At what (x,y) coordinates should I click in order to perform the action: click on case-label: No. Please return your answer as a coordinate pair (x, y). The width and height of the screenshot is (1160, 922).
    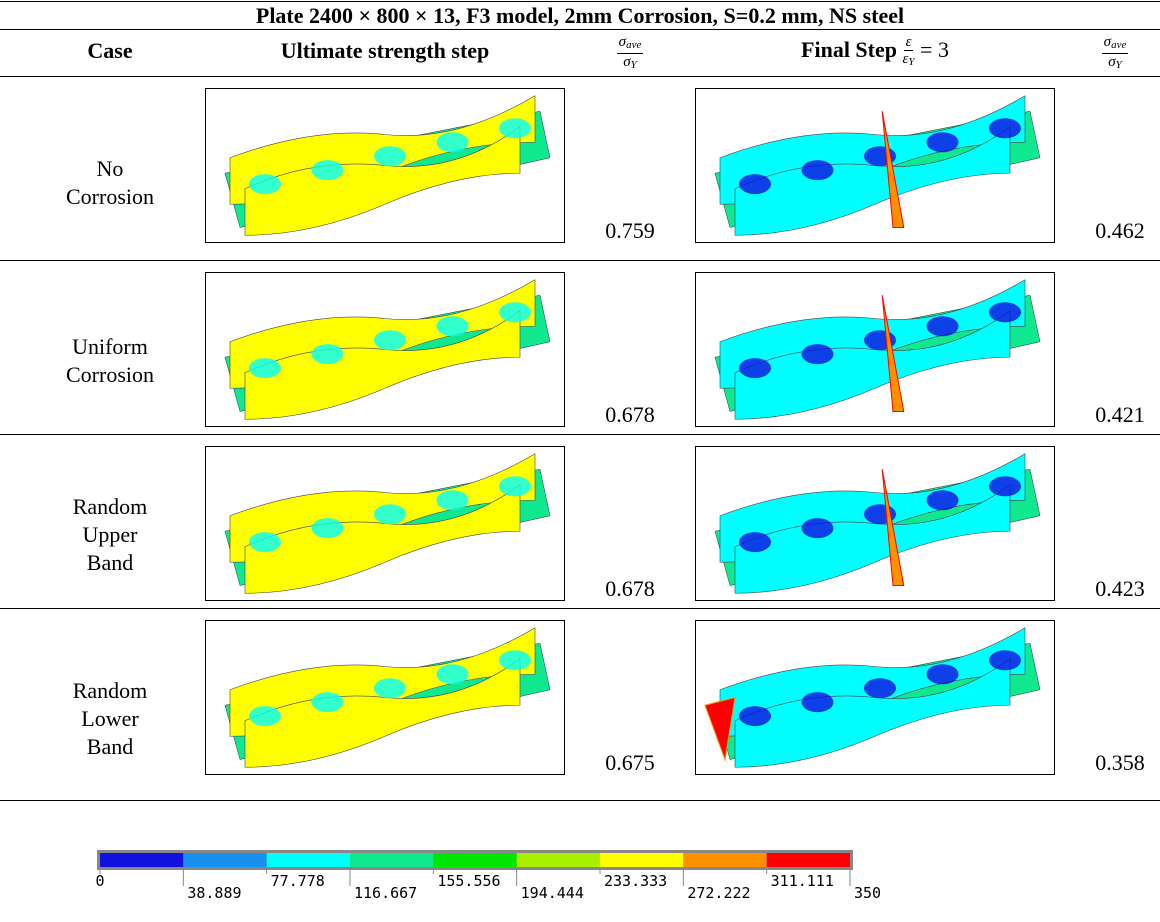
    Looking at the image, I should click on (110, 168).